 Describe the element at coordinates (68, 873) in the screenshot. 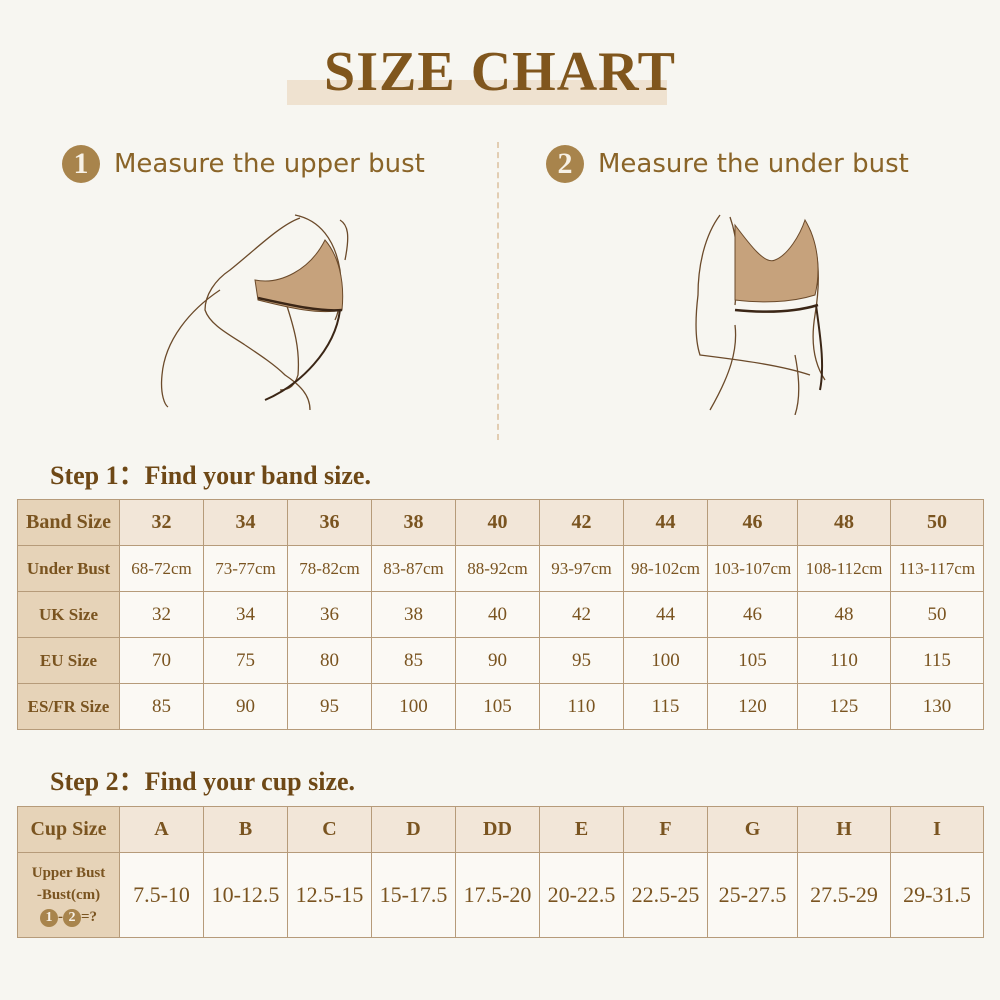

I see `row-label-line1: Upper Bust` at that location.